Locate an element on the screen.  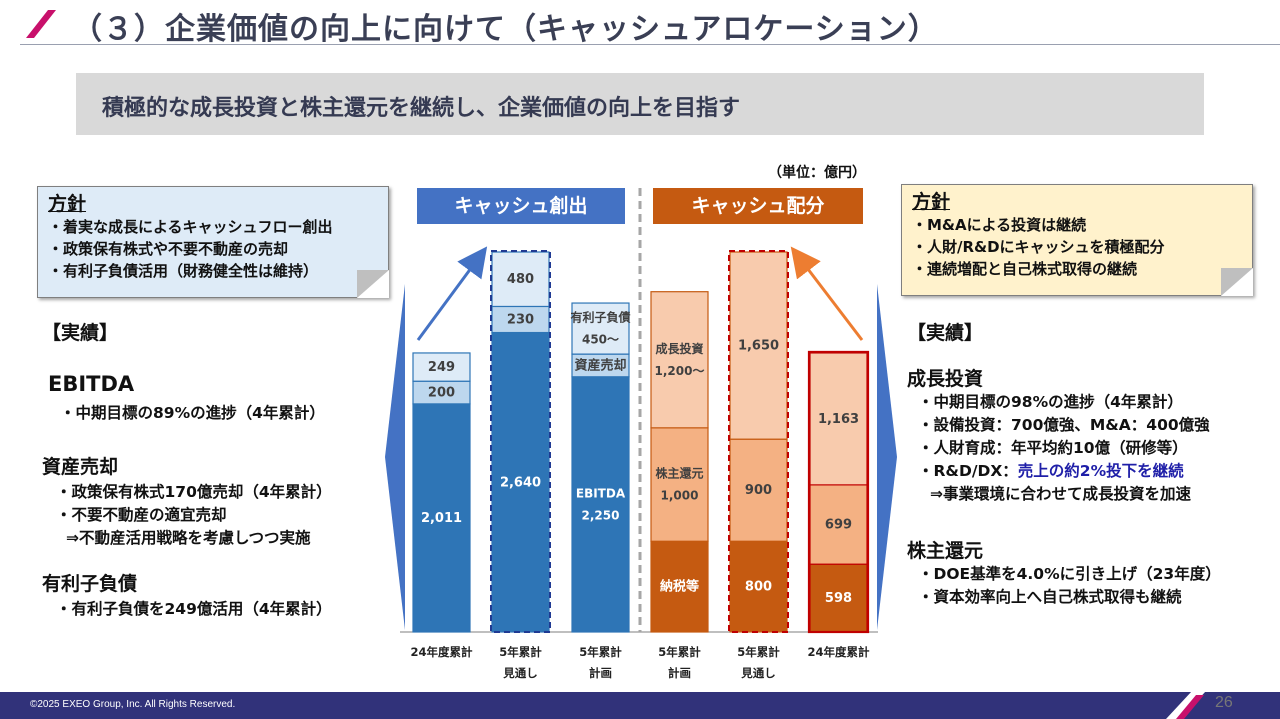
right-policy-heading: 方針 is located at coordinates (931, 202).